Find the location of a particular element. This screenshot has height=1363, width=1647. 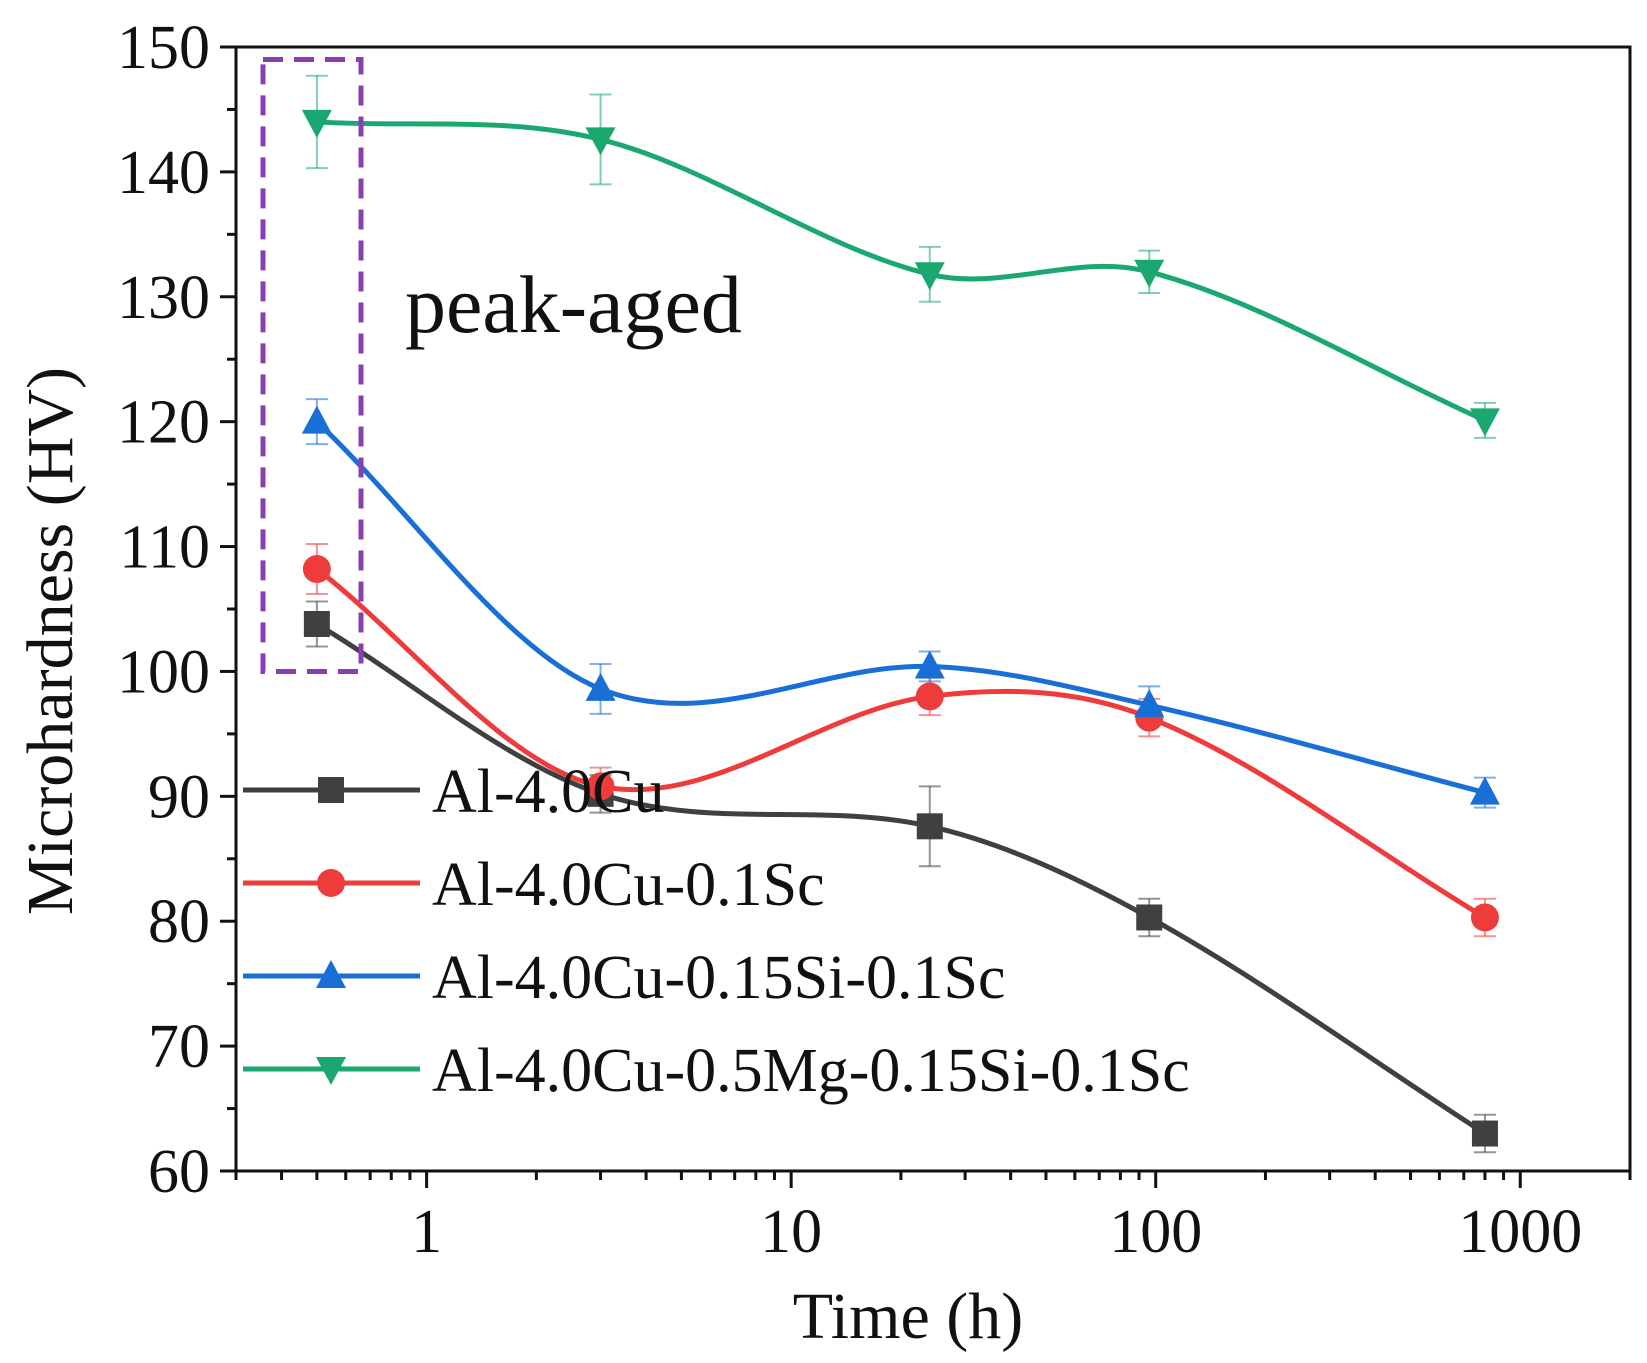

x-tick-label: 1 is located at coordinates (426, 1232).